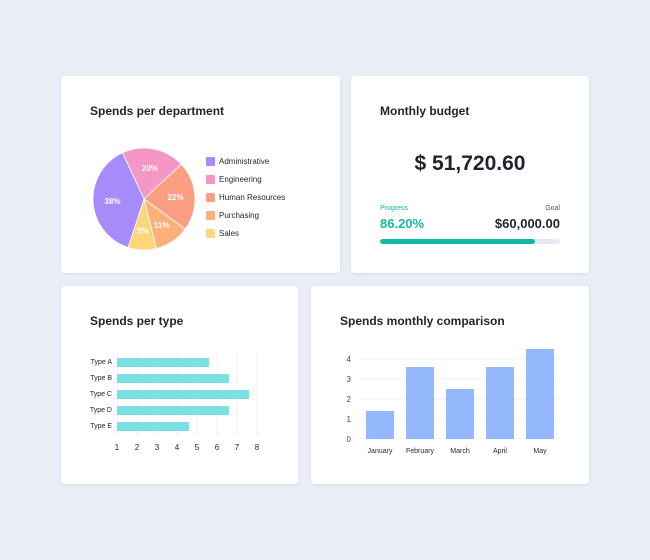  I want to click on y-tick-label: Type C, so click(101, 394).